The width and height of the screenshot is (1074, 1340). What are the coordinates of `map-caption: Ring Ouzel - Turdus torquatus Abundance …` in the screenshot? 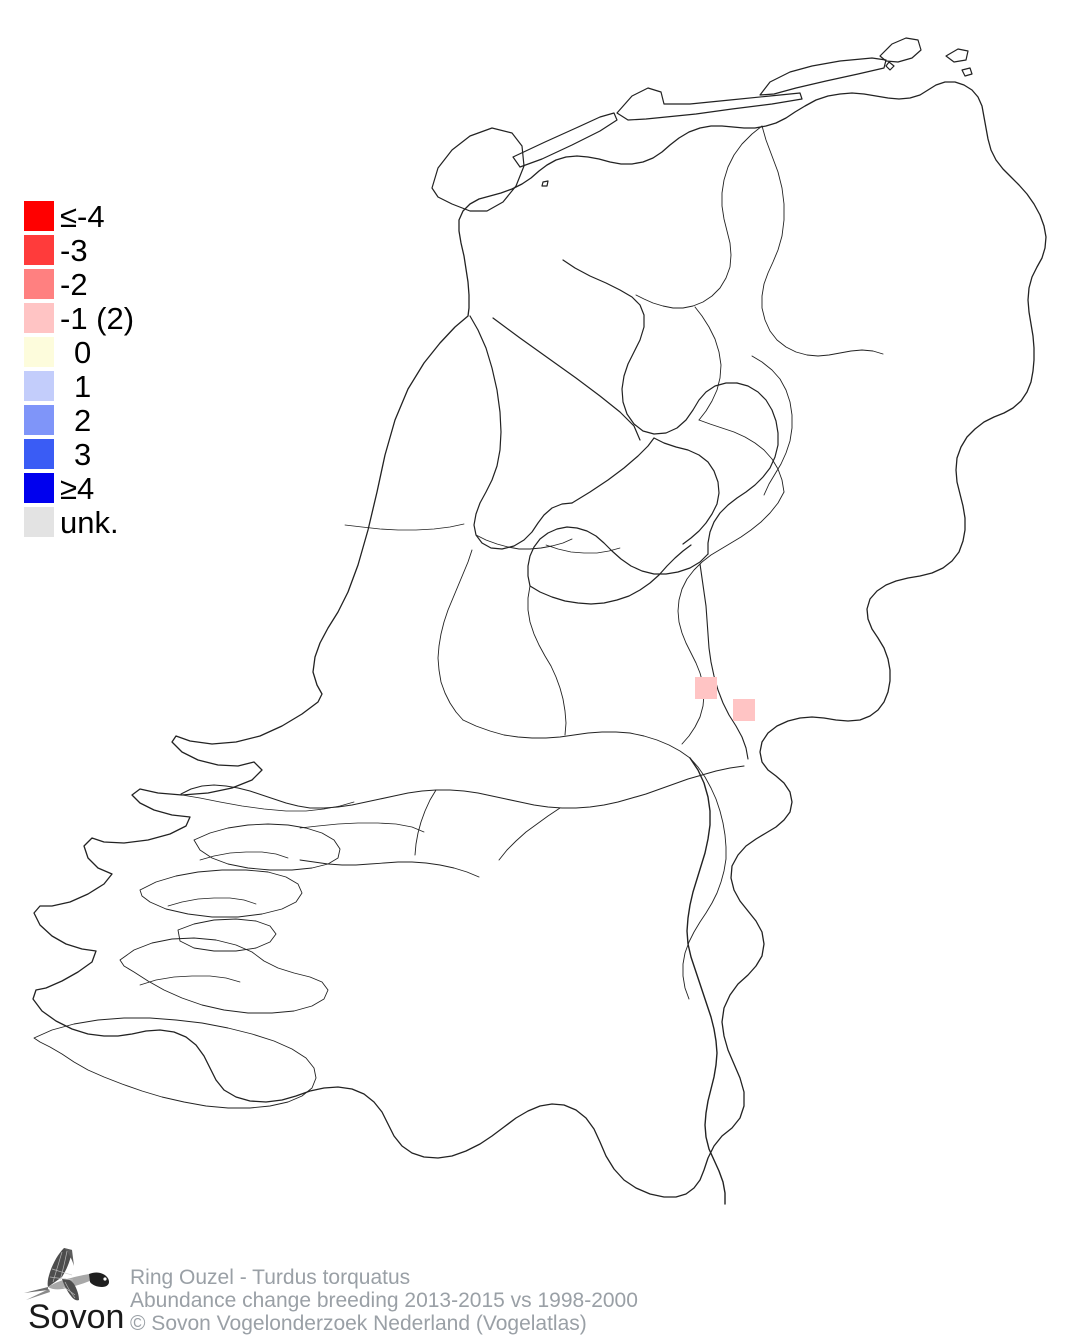 It's located at (384, 1300).